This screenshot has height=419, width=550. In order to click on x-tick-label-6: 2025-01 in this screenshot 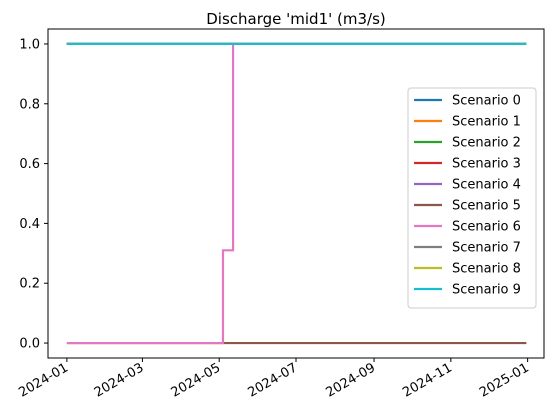, I will do `click(504, 380)`.